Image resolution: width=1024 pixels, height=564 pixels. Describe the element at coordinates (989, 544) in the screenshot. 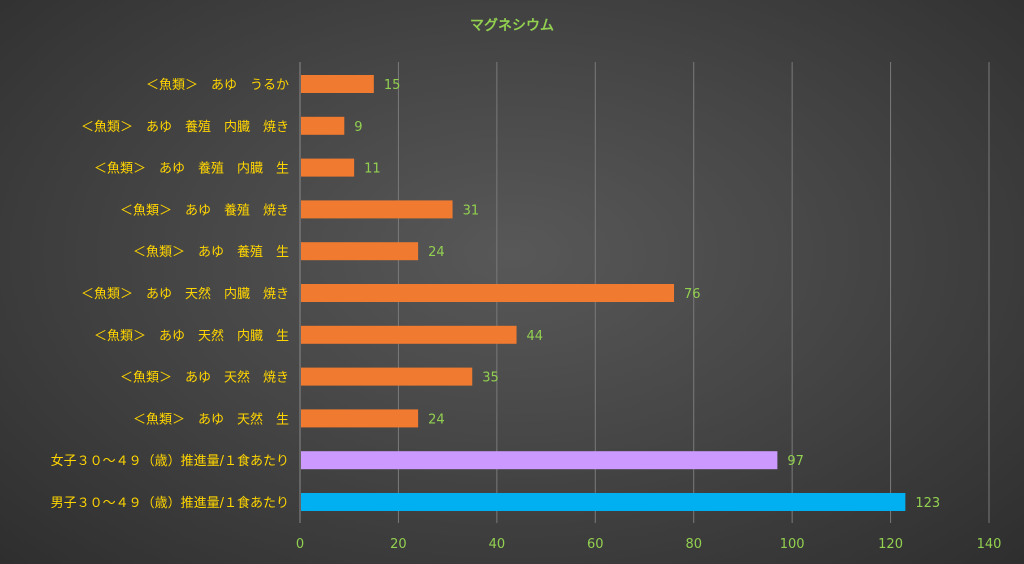

I see `x-tick-label: 140` at that location.